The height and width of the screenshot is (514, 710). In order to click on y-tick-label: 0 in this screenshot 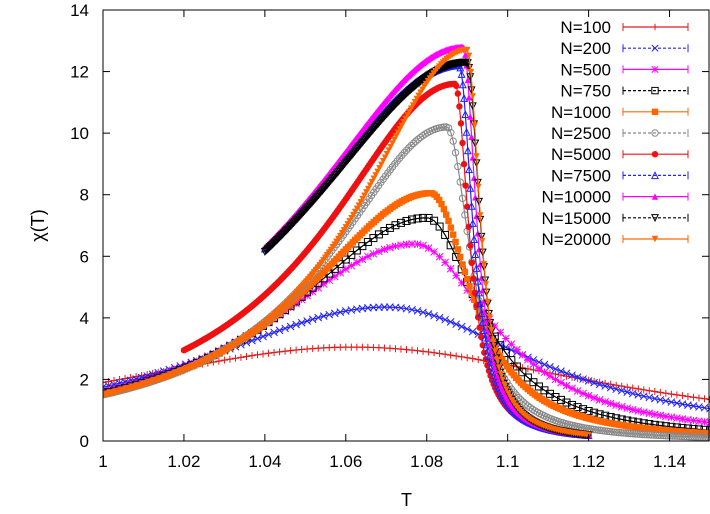, I will do `click(84, 441)`.